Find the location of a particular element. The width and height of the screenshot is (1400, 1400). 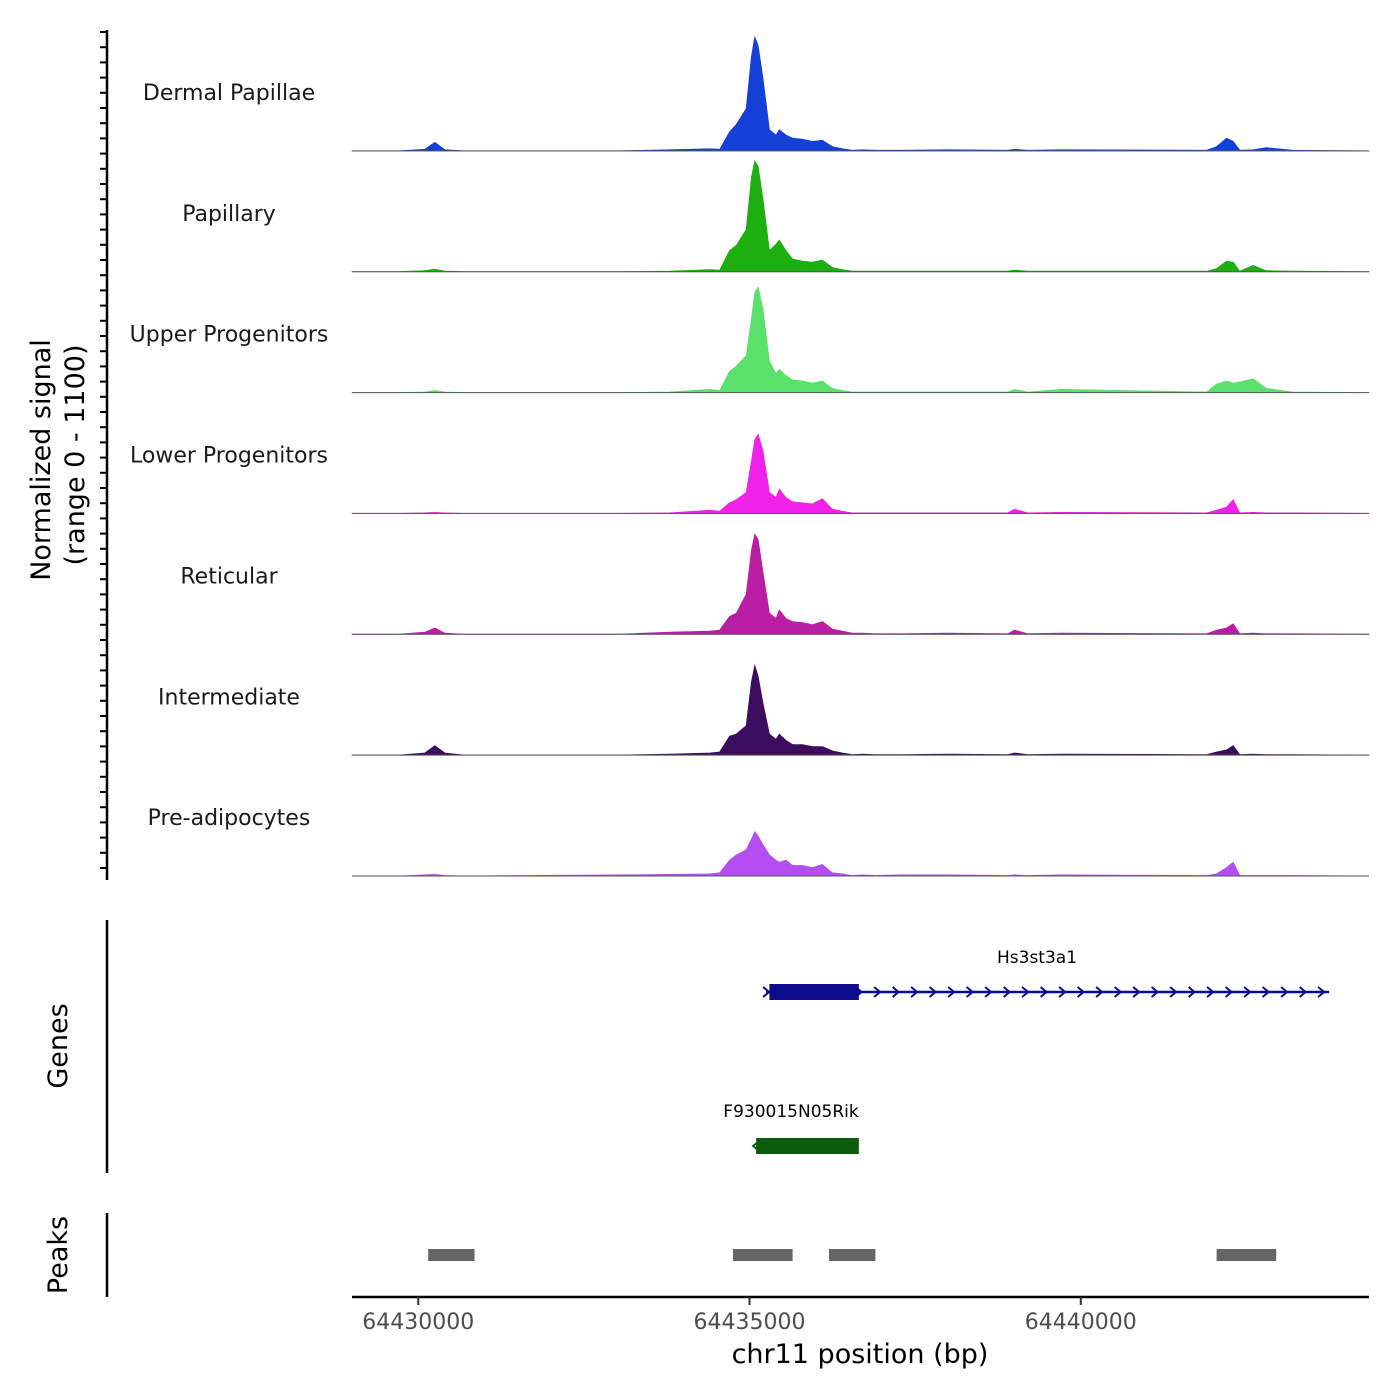

peak-regions is located at coordinates (852, 1255).